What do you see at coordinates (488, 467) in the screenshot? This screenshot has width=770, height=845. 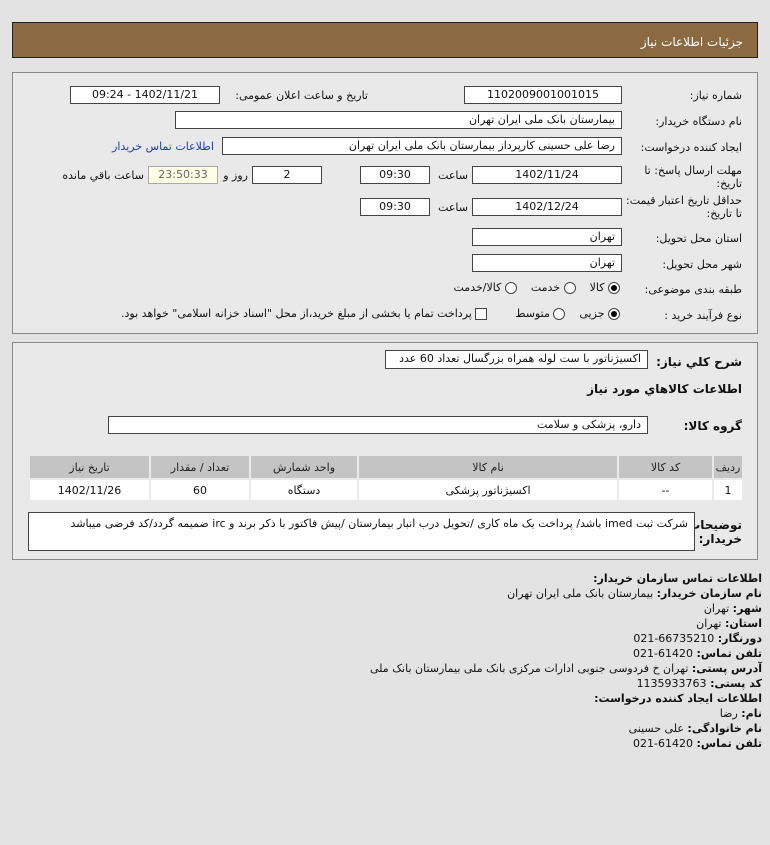 I see `col-name: نام کالا` at bounding box center [488, 467].